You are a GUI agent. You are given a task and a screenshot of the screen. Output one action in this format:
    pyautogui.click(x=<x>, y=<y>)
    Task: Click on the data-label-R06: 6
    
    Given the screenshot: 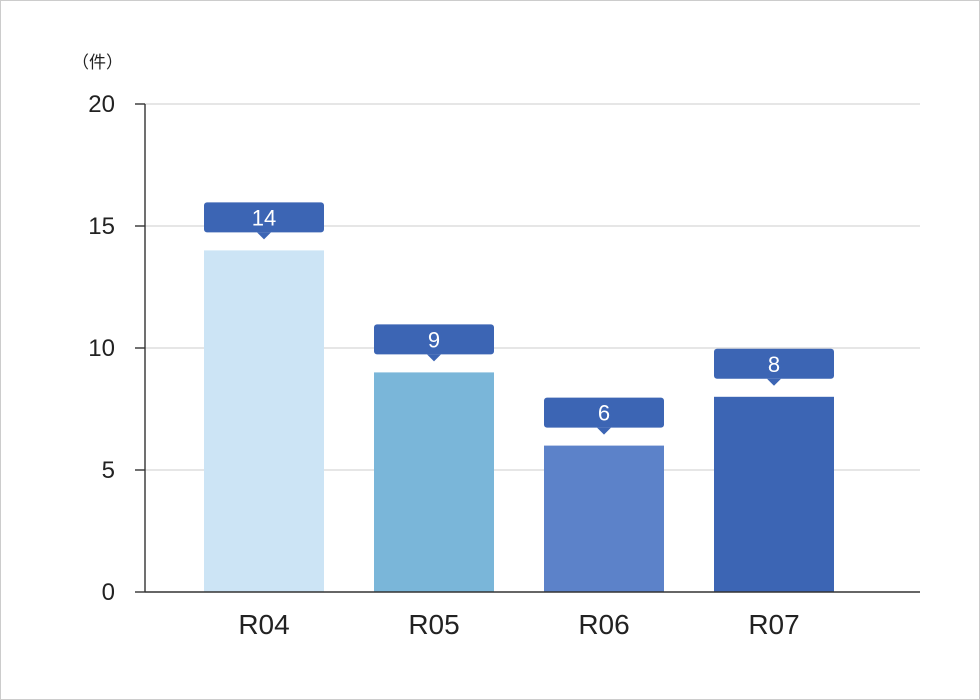 What is the action you would take?
    pyautogui.click(x=604, y=413)
    